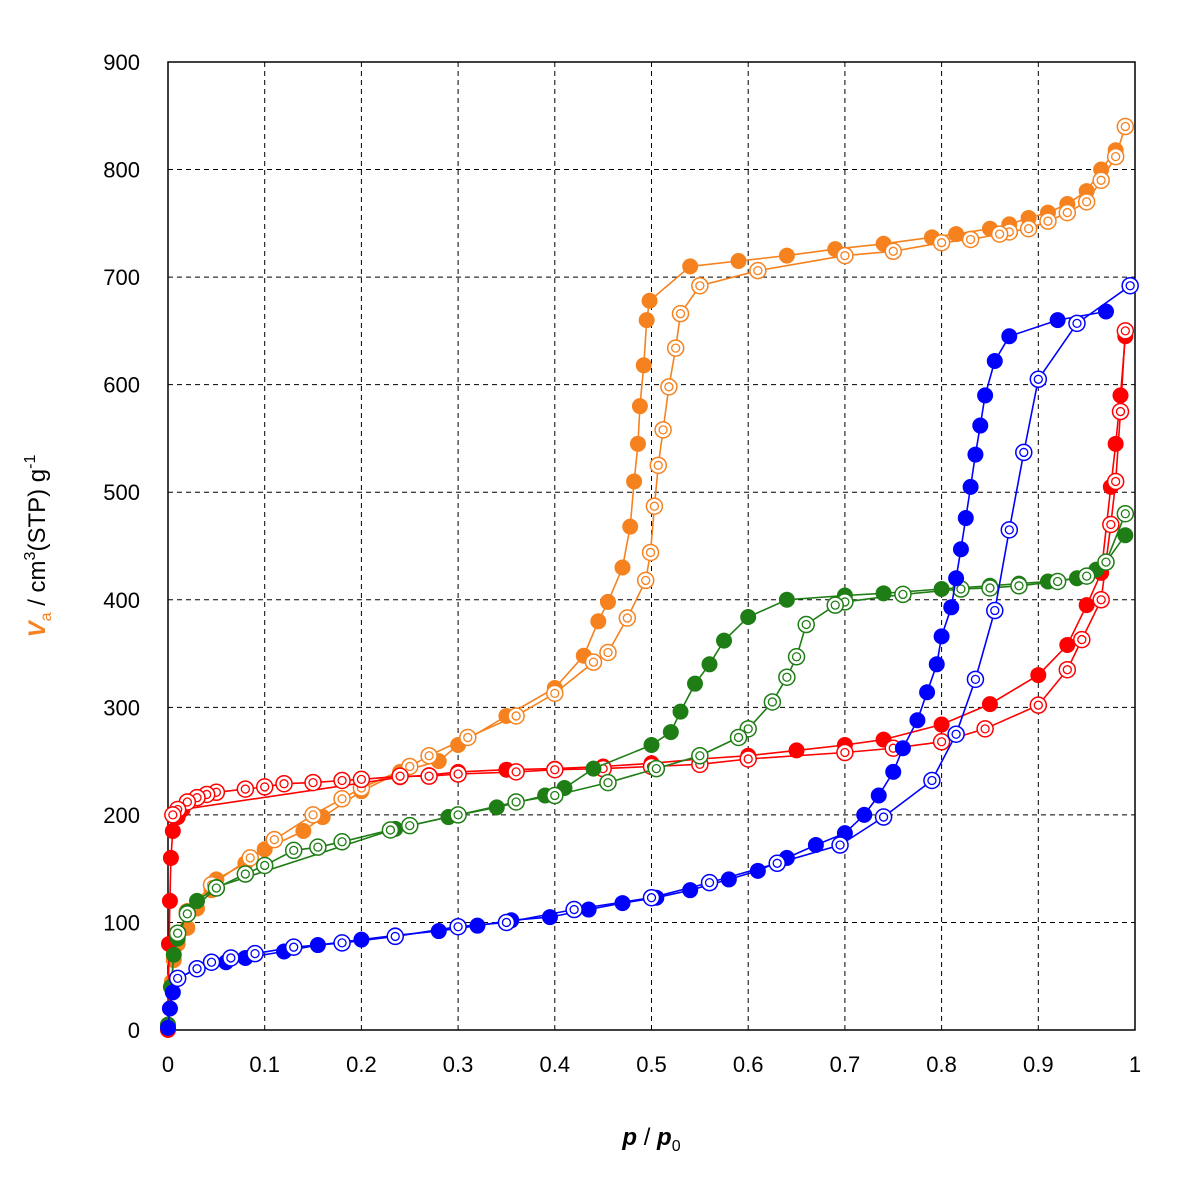  What do you see at coordinates (458, 1064) in the screenshot?
I see `x-tick-label: 0.3` at bounding box center [458, 1064].